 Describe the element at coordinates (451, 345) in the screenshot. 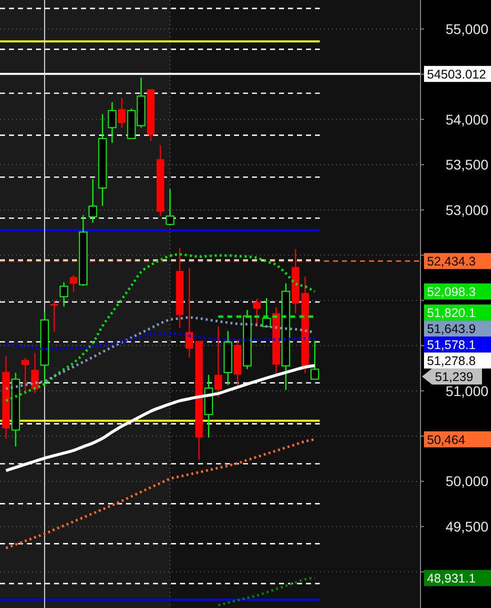

I see `text: 51,578.1` at that location.